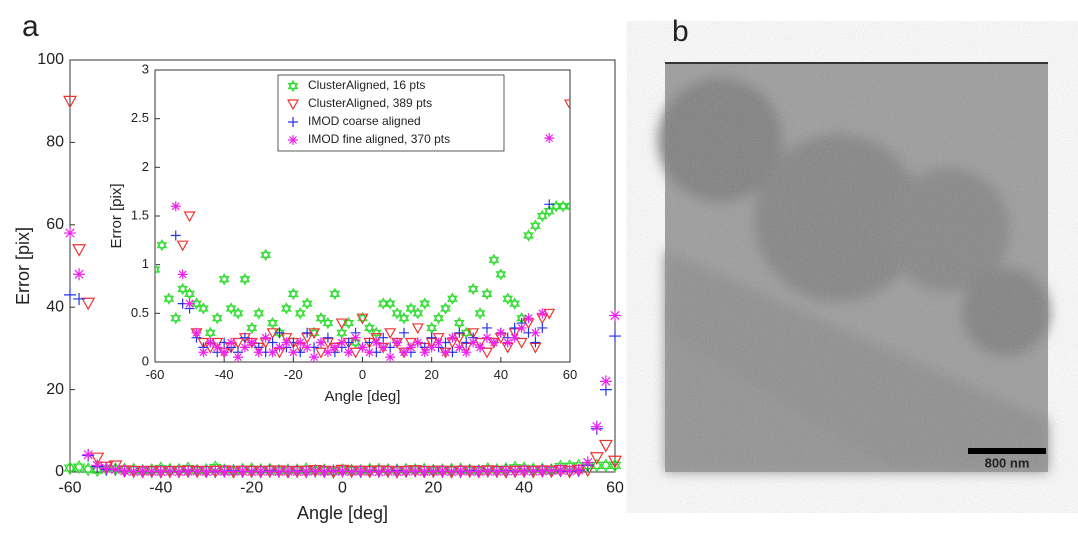  I want to click on x-tick-label: -60, so click(69, 488).